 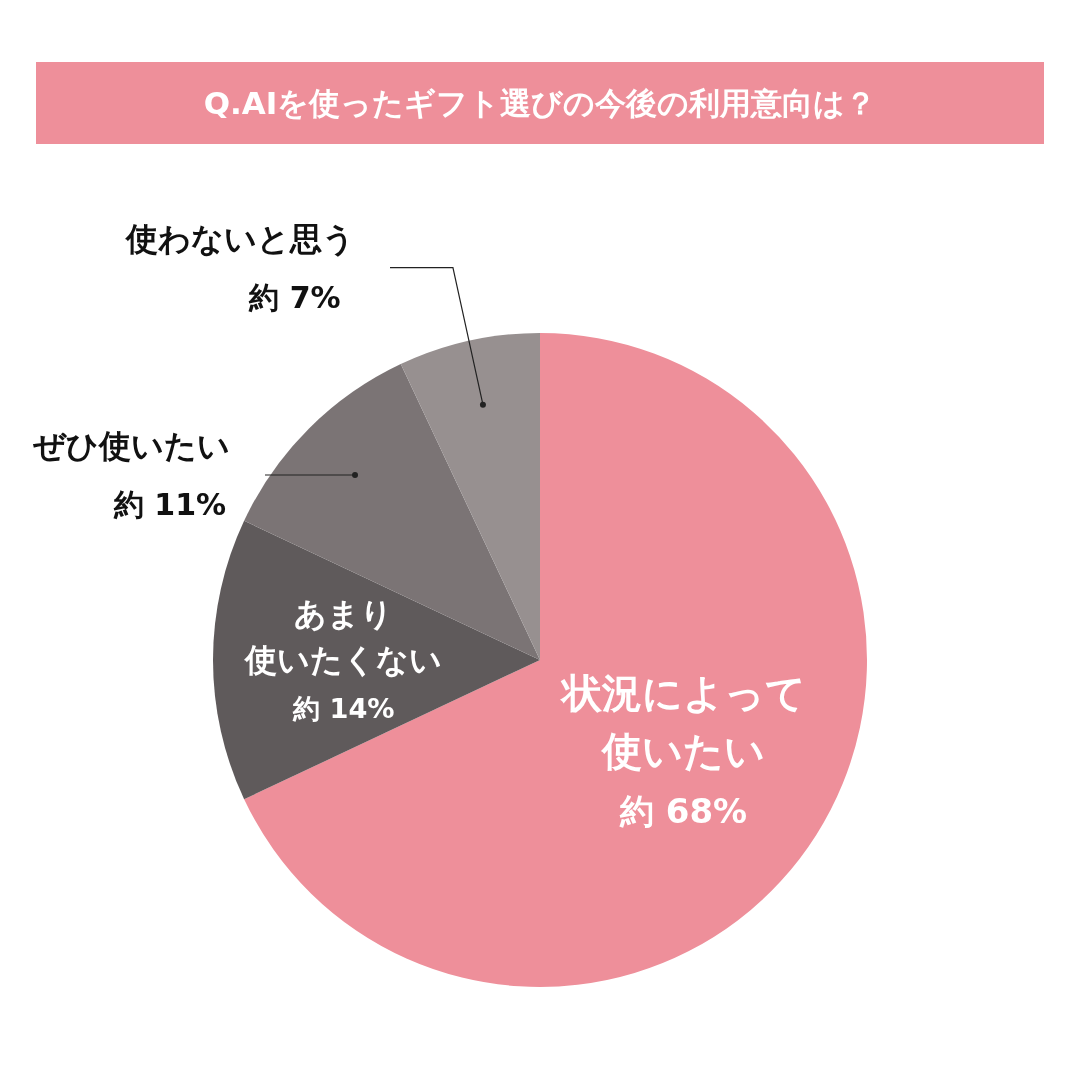 I want to click on pie-slice, so click(x=376, y=660).